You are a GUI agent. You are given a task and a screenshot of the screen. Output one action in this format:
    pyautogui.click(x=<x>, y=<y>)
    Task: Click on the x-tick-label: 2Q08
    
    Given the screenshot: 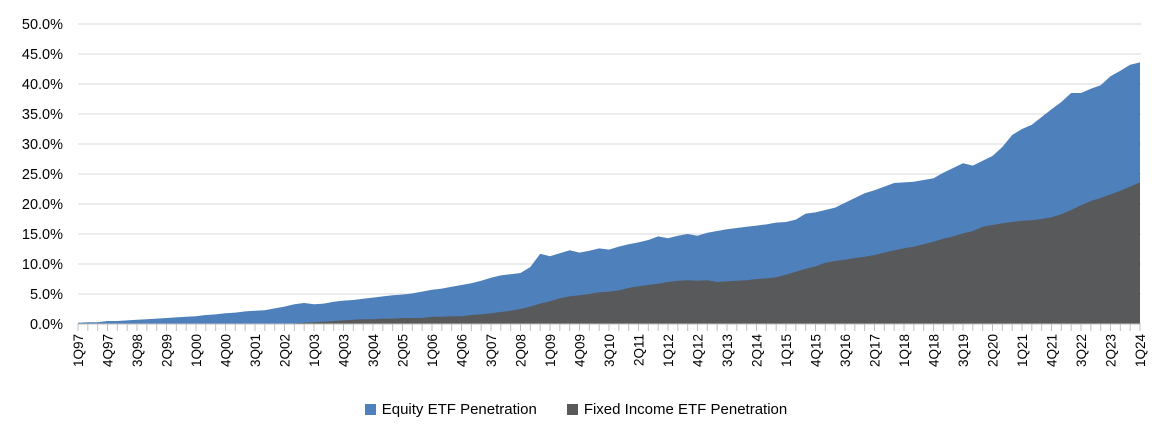 What is the action you would take?
    pyautogui.click(x=521, y=350)
    